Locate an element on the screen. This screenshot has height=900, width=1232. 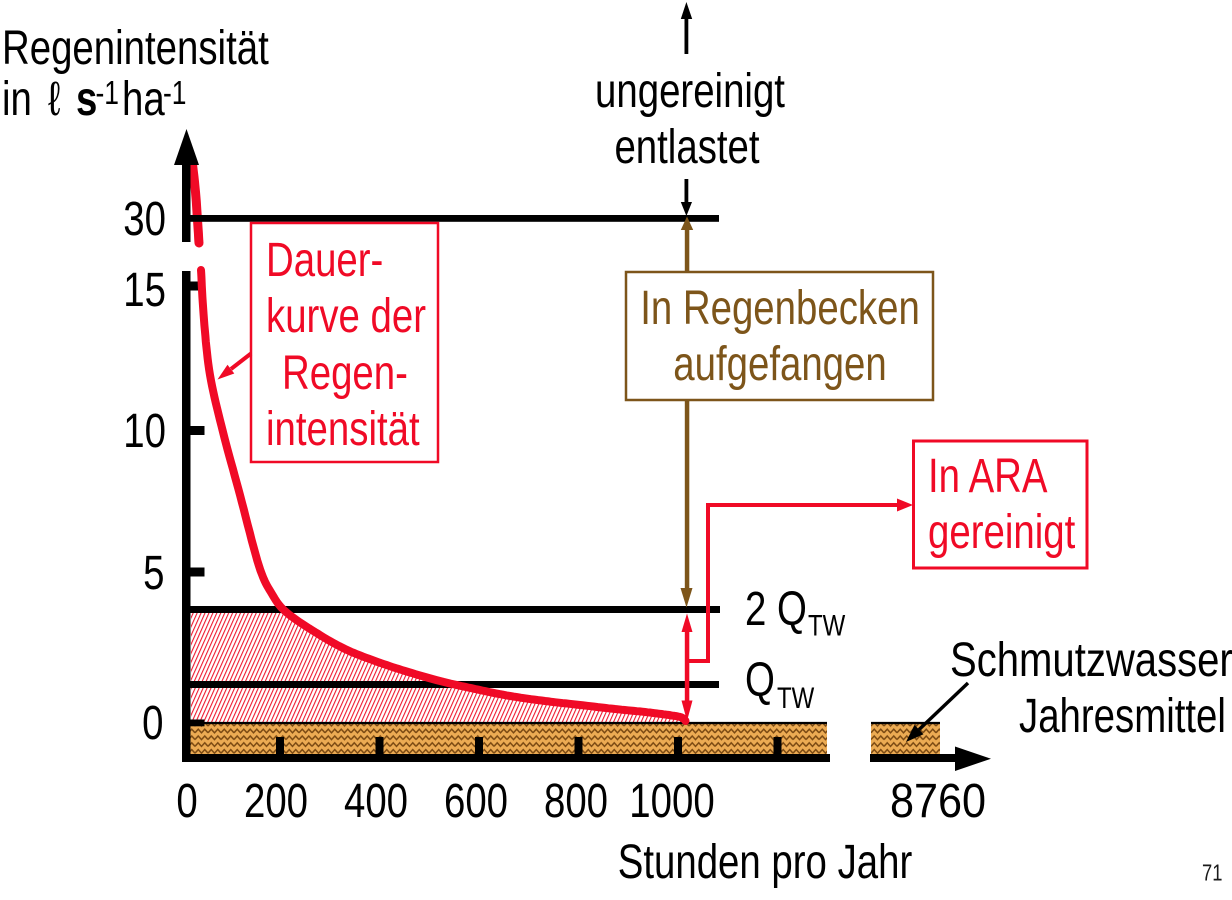
svg-text: ungereinigt is located at coordinates (690, 91).